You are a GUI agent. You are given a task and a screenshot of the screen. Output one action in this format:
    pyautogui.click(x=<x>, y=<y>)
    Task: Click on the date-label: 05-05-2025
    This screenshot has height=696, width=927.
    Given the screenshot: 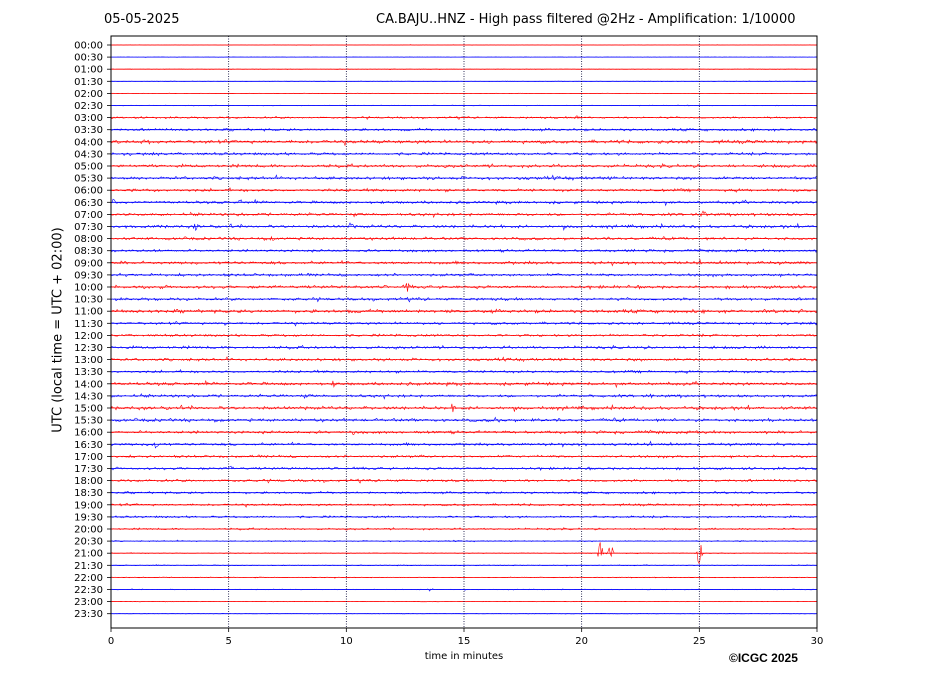 What is the action you would take?
    pyautogui.click(x=142, y=19)
    